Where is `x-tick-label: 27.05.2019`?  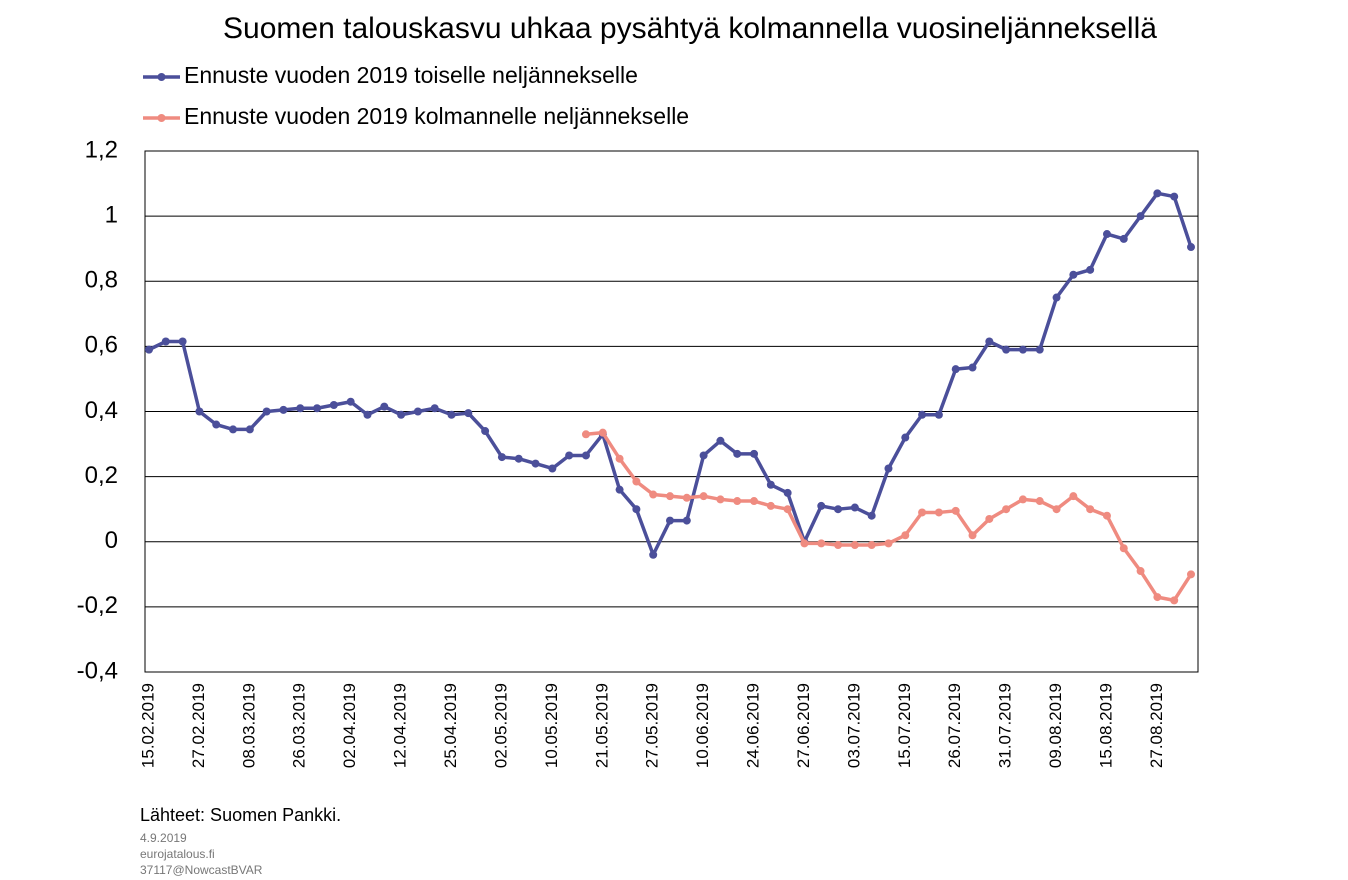 x-tick-label: 27.05.2019 is located at coordinates (652, 725).